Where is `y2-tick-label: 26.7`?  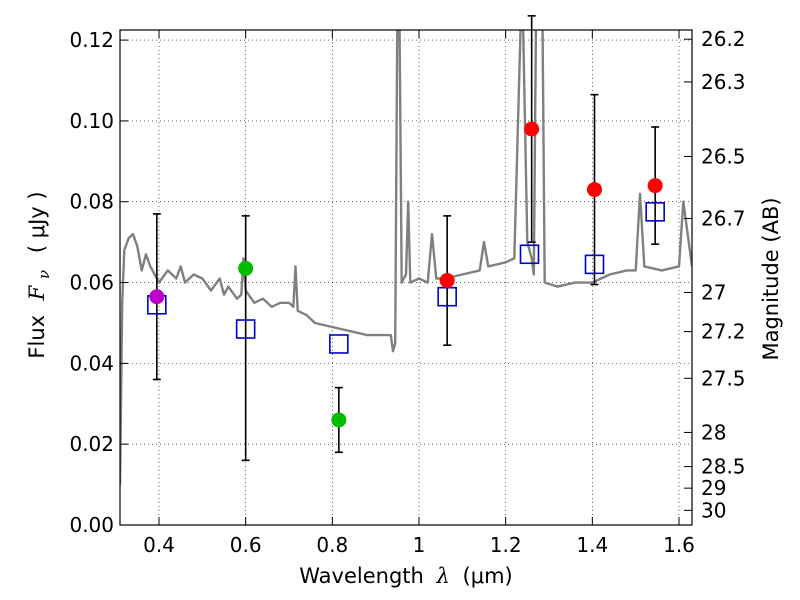 y2-tick-label: 26.7 is located at coordinates (723, 218).